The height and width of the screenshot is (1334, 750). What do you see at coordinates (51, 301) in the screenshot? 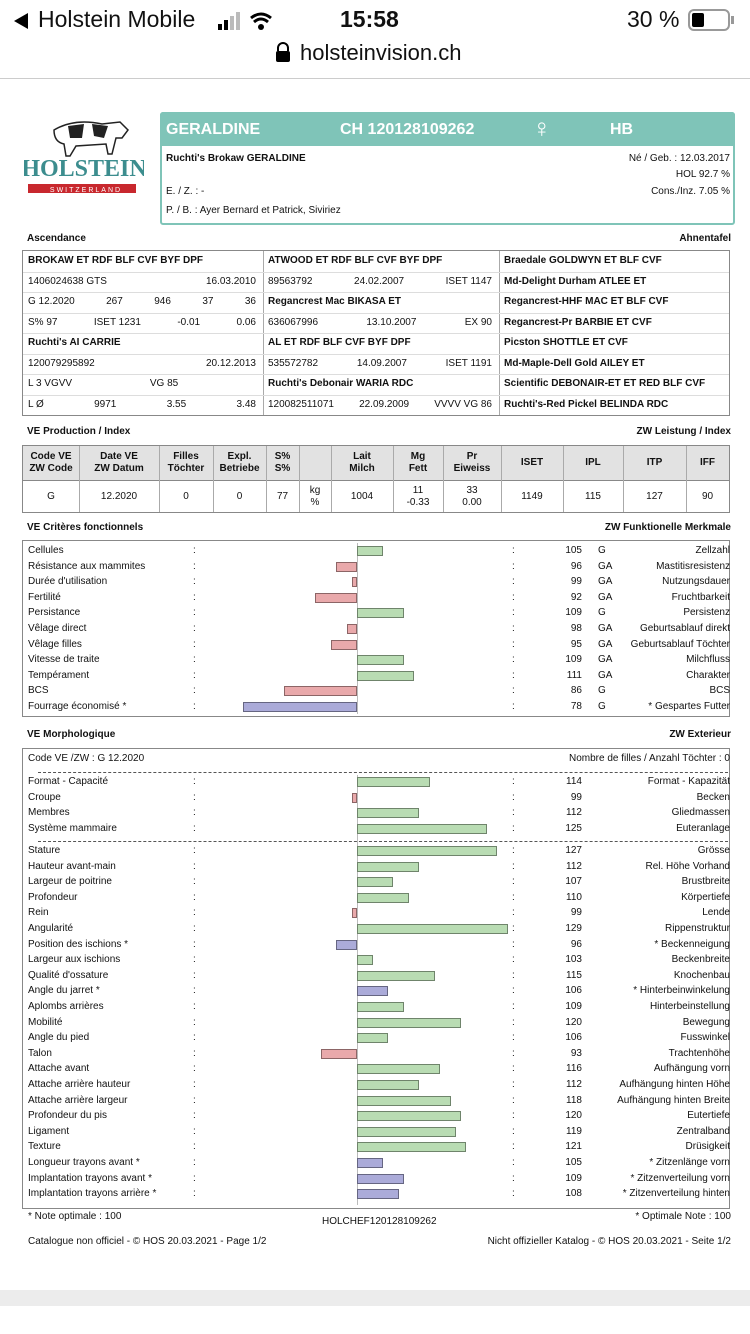
I see `pedigree-cell: G 12.2020` at bounding box center [51, 301].